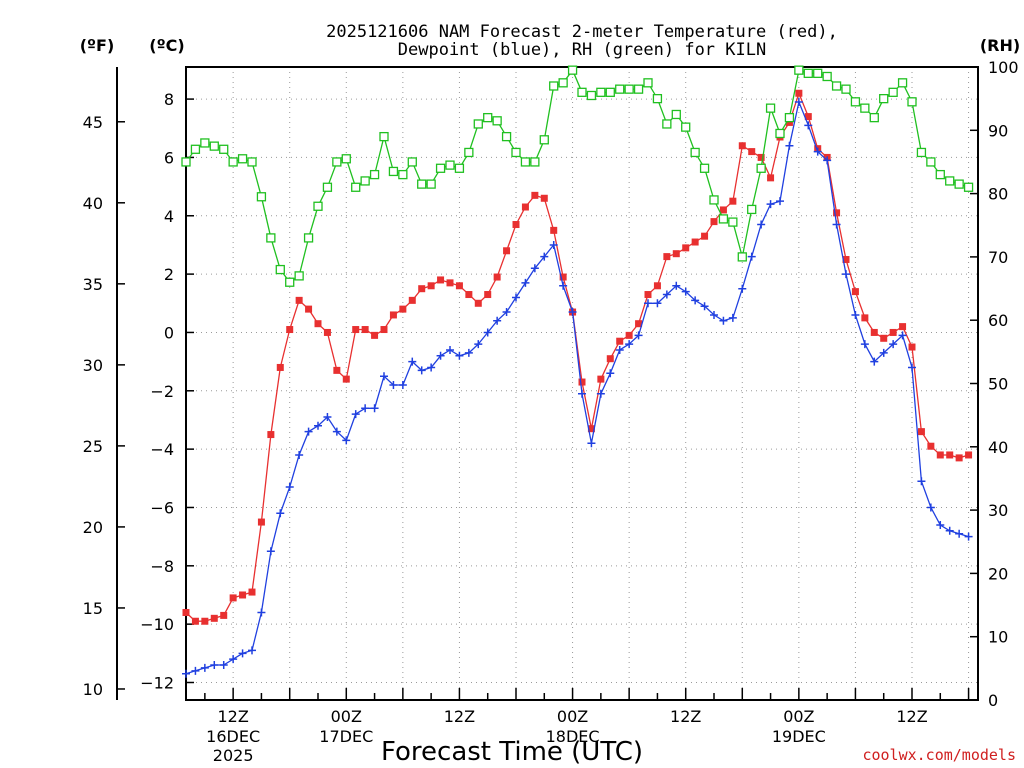 The width and height of the screenshot is (1024, 768). What do you see at coordinates (93, 122) in the screenshot?
I see `fahrenheit-tick-label: 45` at bounding box center [93, 122].